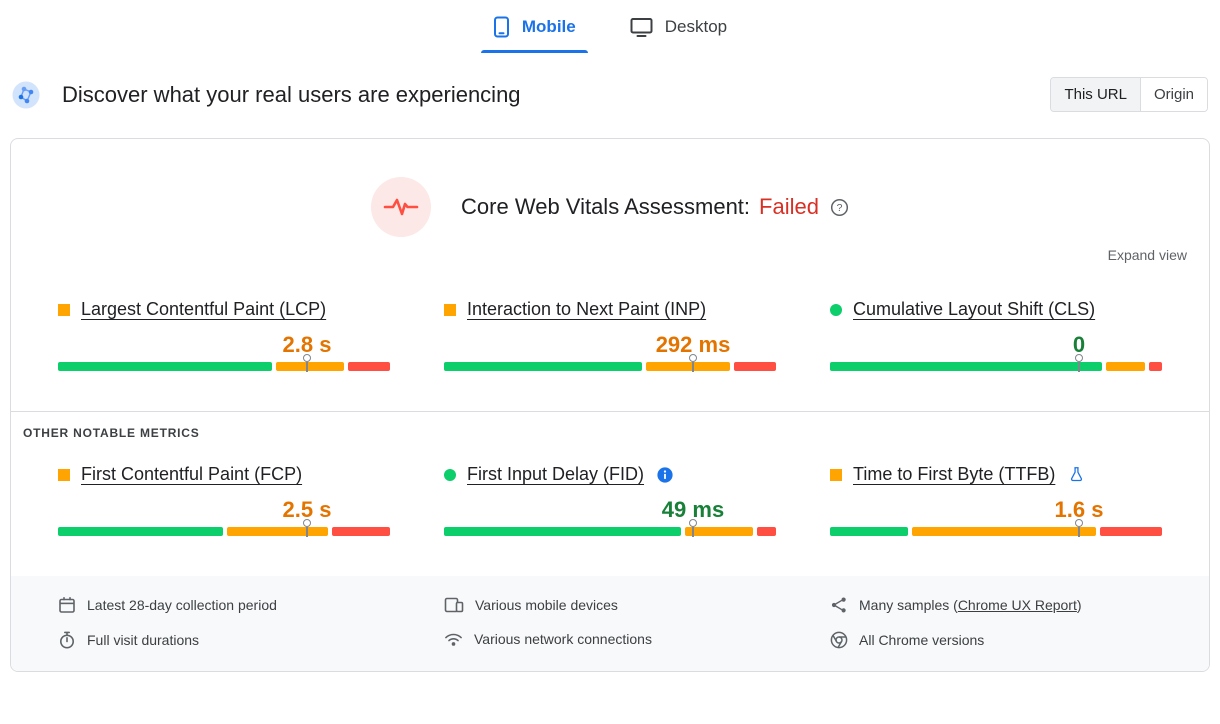 The width and height of the screenshot is (1220, 724). What do you see at coordinates (789, 206) in the screenshot?
I see `assessment-result: Failed` at bounding box center [789, 206].